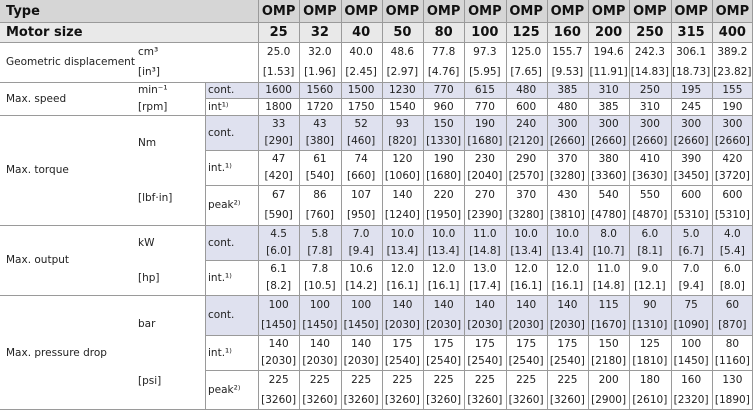 This screenshot has height=410, width=753. I want to click on value-alt: [1060], so click(402, 176).